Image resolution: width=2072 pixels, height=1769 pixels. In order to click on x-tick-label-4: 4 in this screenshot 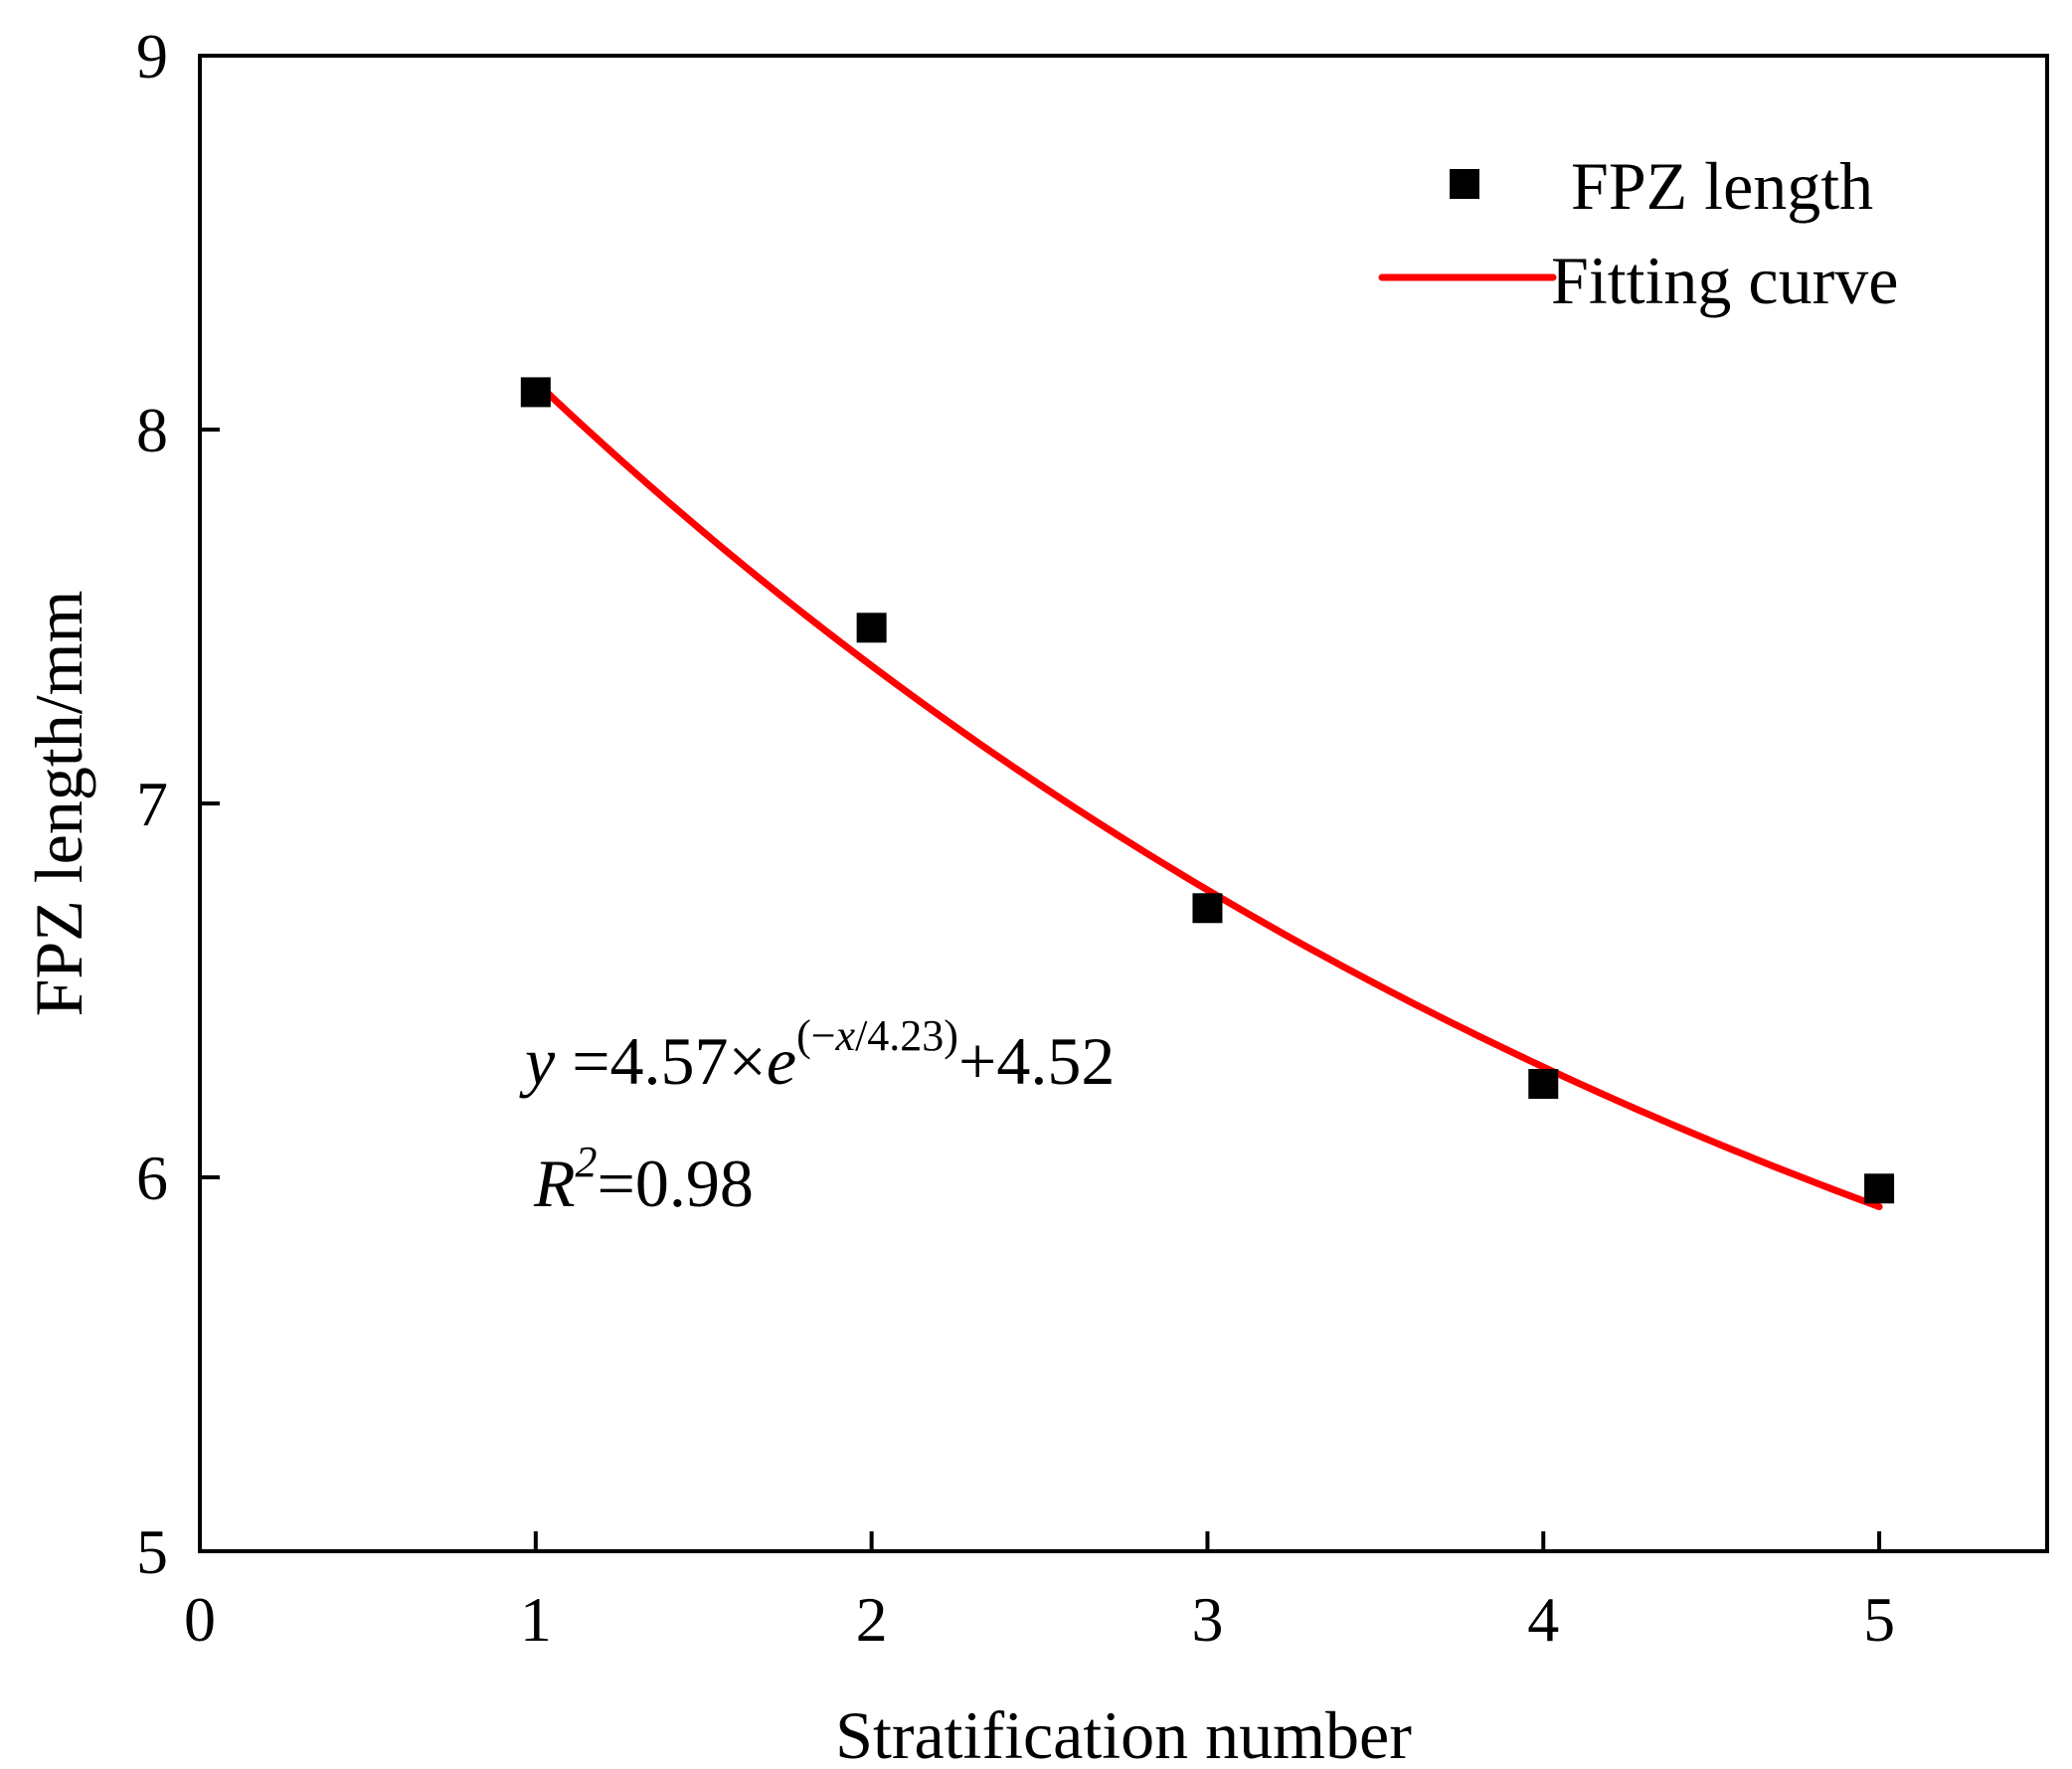, I will do `click(1543, 1619)`.